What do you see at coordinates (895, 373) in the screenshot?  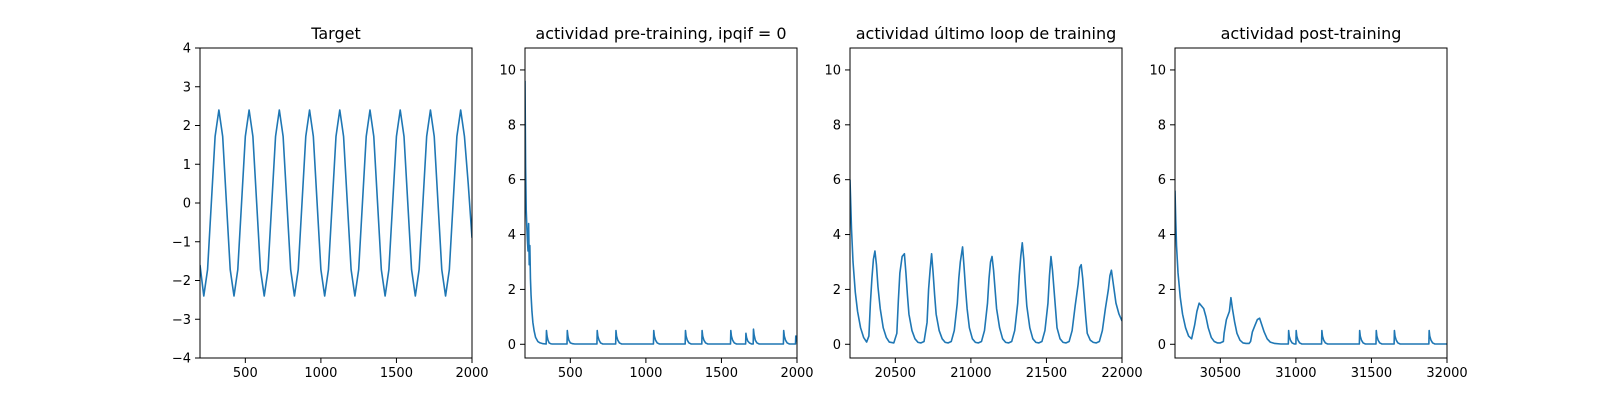 I see `x-tick-label: 20500` at bounding box center [895, 373].